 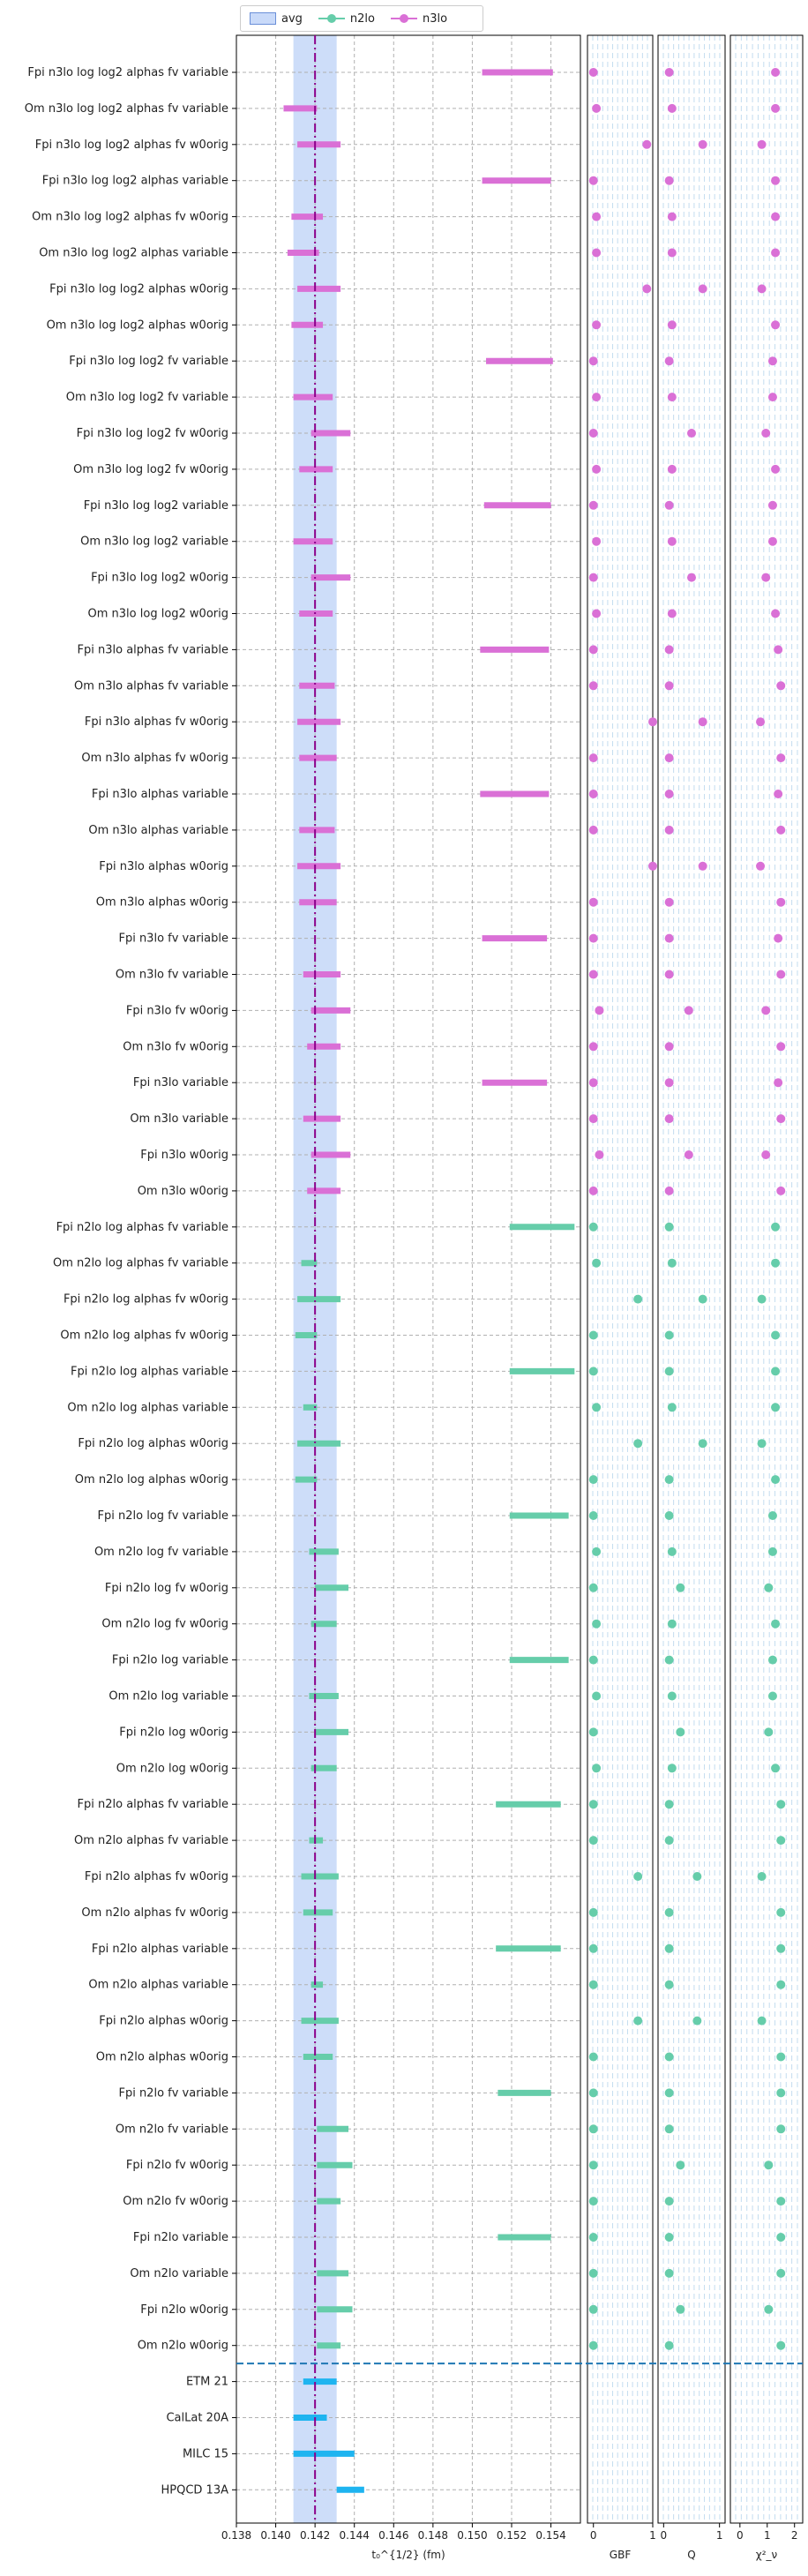 What do you see at coordinates (550, 2536) in the screenshot?
I see `x-tick-label: 0.154` at bounding box center [550, 2536].